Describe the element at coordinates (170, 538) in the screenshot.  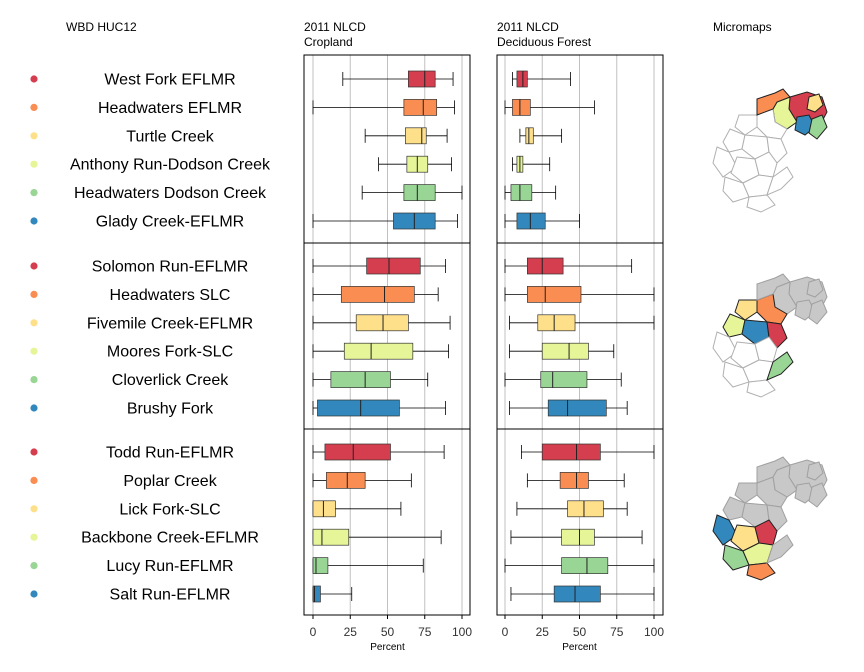
I see `row-label: Backbone Creek-EFLMR` at that location.